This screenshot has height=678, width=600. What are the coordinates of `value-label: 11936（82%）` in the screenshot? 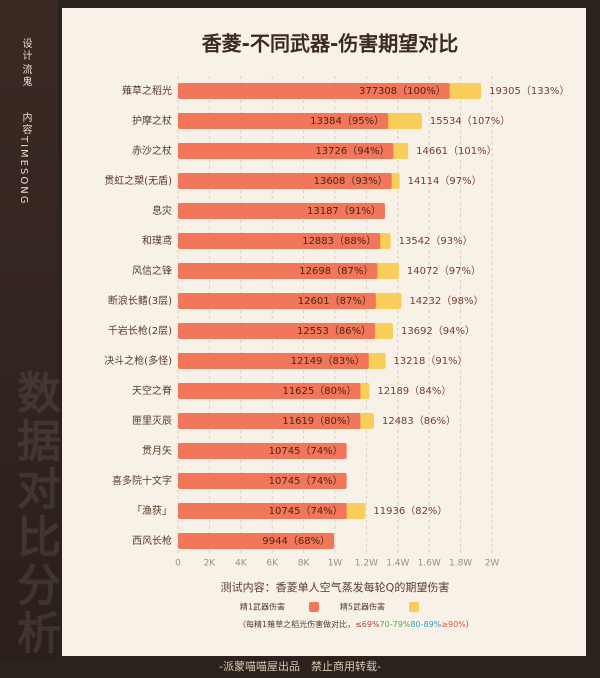 It's located at (410, 511).